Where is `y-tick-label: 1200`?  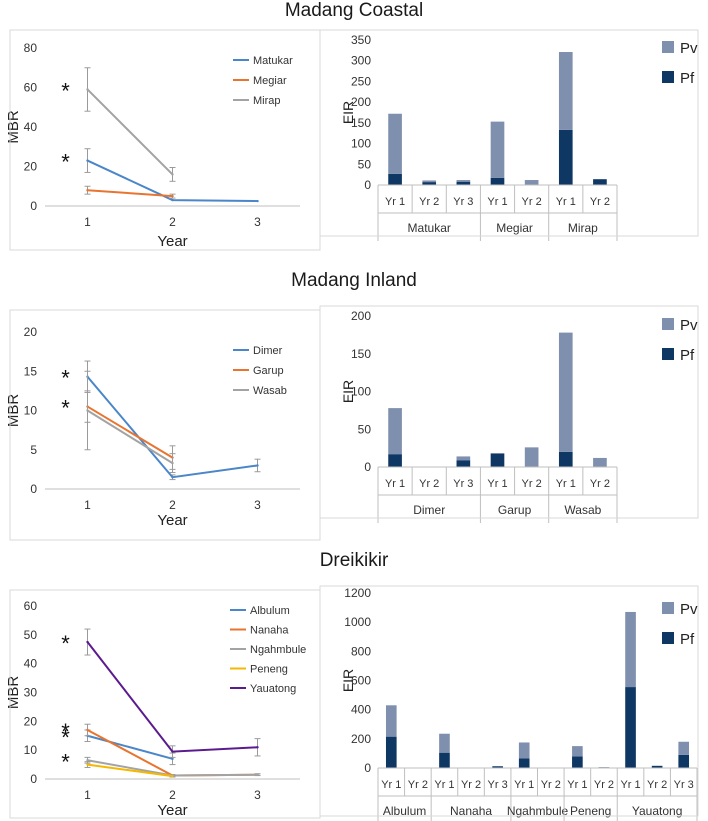
y-tick-label: 1200 is located at coordinates (357, 593).